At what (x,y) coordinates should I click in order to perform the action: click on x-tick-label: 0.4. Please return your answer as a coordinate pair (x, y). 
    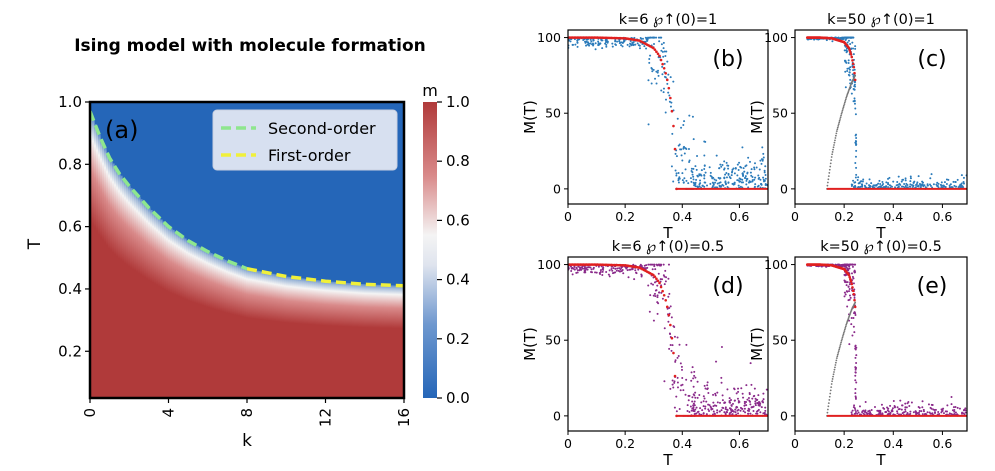
    Looking at the image, I should click on (682, 443).